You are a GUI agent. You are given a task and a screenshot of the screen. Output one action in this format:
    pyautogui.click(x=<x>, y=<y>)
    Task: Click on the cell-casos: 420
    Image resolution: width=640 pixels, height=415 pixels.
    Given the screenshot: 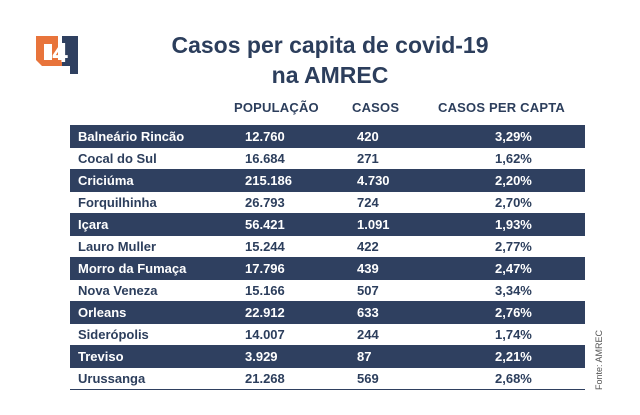 What is the action you would take?
    pyautogui.click(x=368, y=136)
    